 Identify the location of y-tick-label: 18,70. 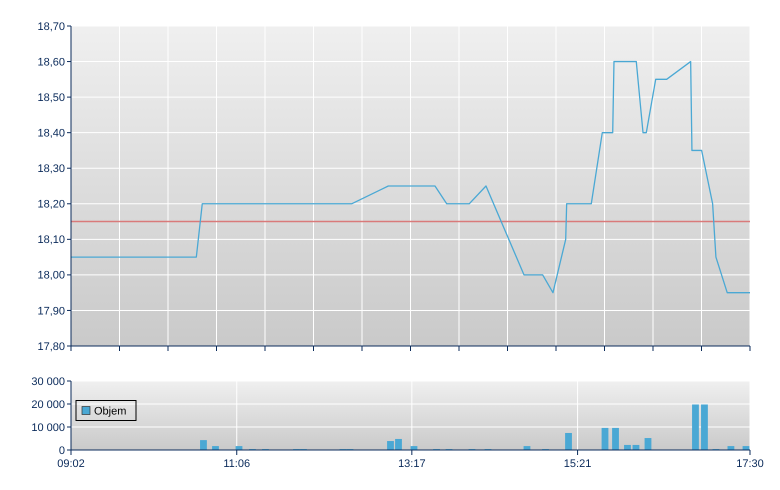
(51, 26).